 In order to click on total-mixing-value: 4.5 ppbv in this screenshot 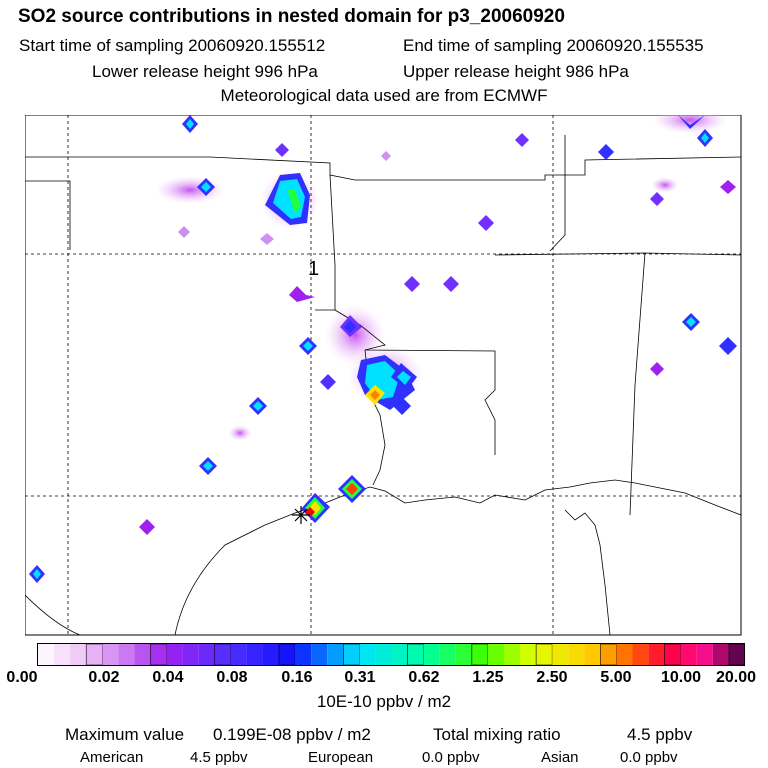, I will do `click(660, 734)`.